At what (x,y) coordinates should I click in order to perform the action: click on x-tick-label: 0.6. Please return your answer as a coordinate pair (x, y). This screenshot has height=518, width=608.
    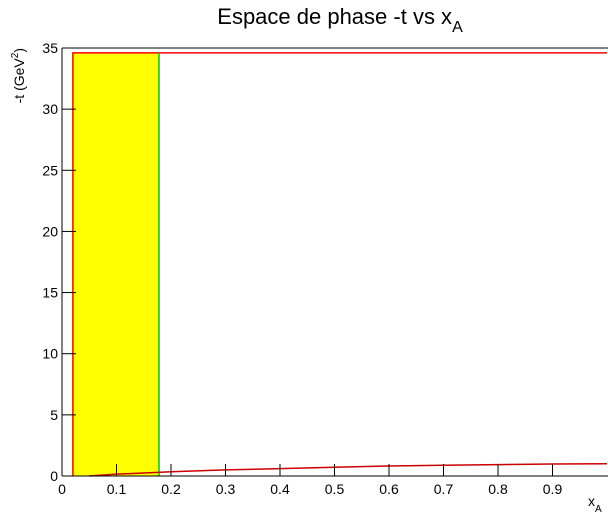
    Looking at the image, I should click on (389, 489).